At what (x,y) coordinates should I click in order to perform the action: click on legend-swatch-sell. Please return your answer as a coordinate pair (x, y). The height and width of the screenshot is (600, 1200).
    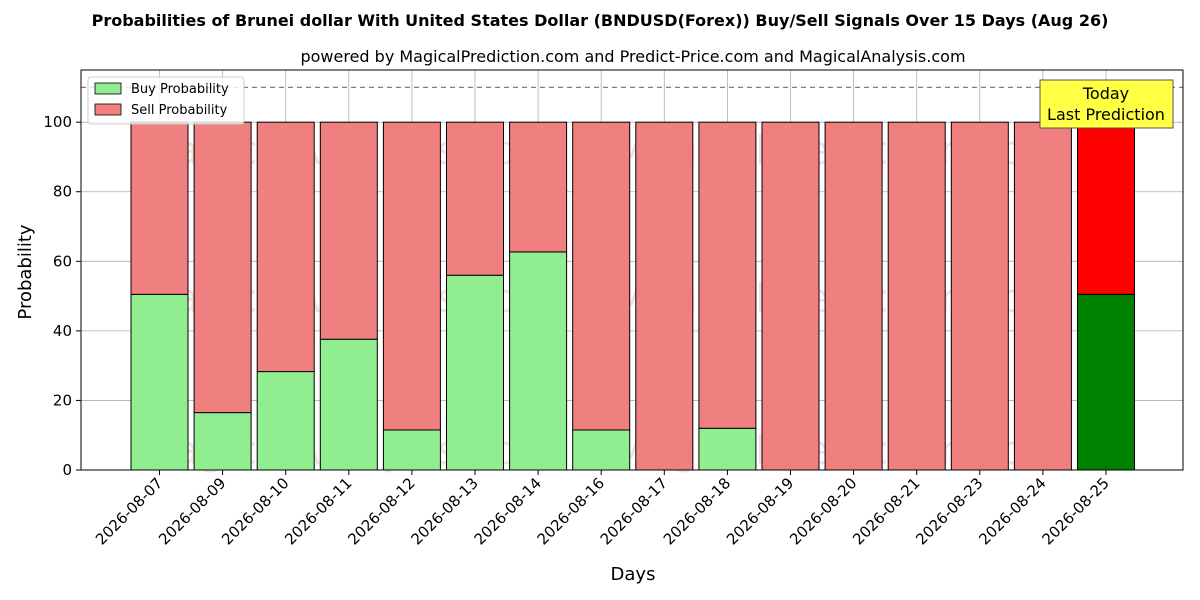
    Looking at the image, I should click on (108, 109).